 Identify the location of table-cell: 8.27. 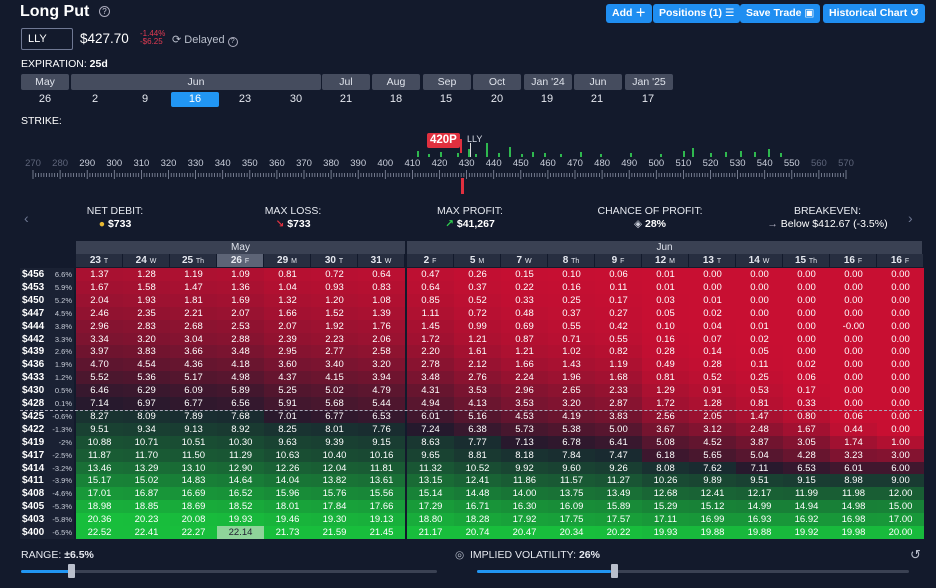
(99, 416).